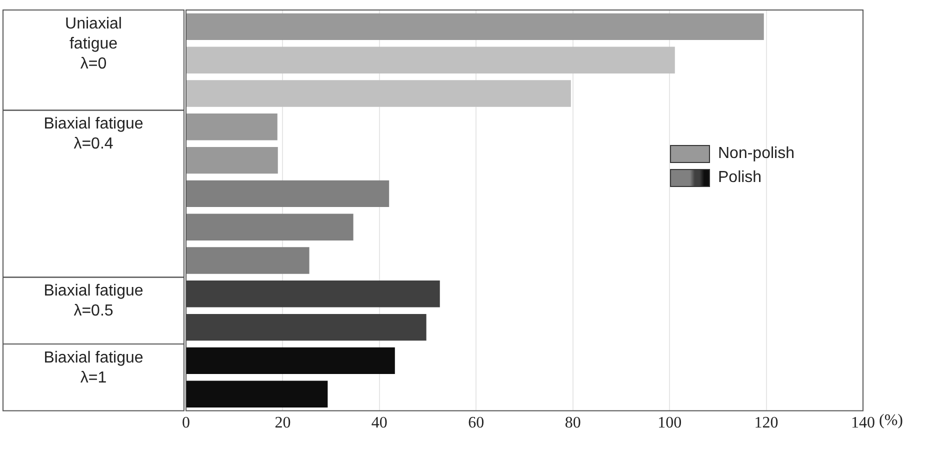 The width and height of the screenshot is (941, 450). I want to click on x-tick-label: 140, so click(863, 423).